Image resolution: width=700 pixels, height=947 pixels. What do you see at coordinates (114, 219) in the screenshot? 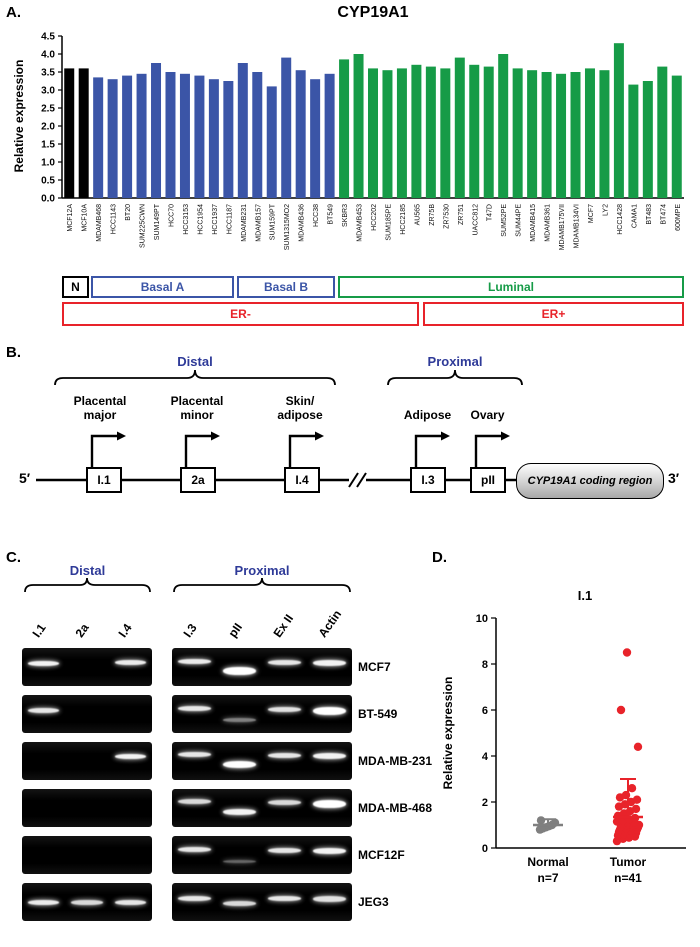
I see `x-tick-label: HCC1143` at bounding box center [114, 219].